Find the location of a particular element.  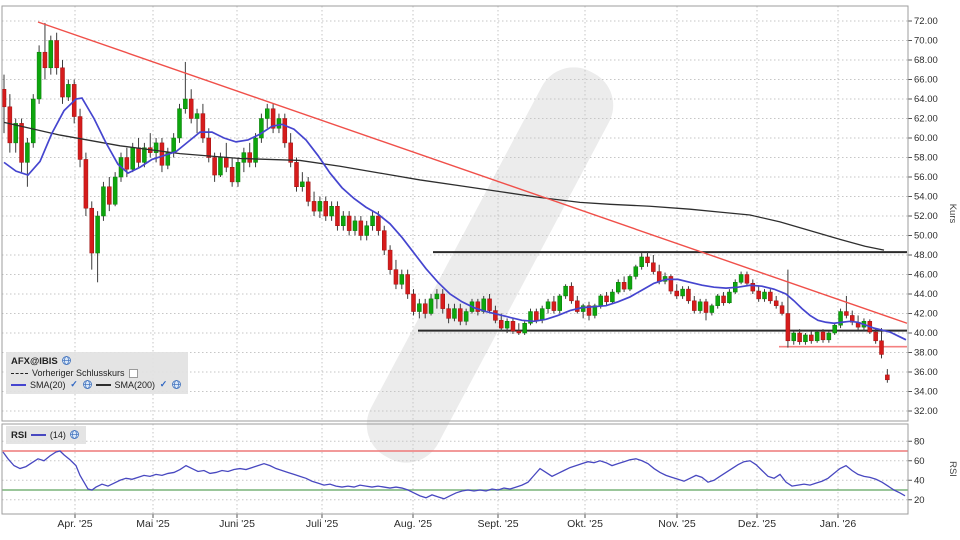

price-axis-title: Kurs is located at coordinates (952, 214).